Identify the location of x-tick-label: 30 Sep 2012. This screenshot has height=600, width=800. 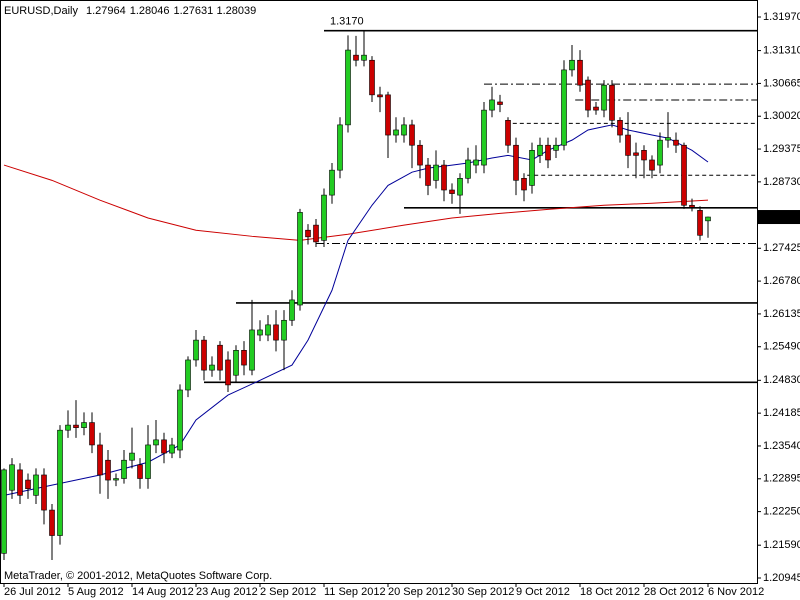
(483, 592).